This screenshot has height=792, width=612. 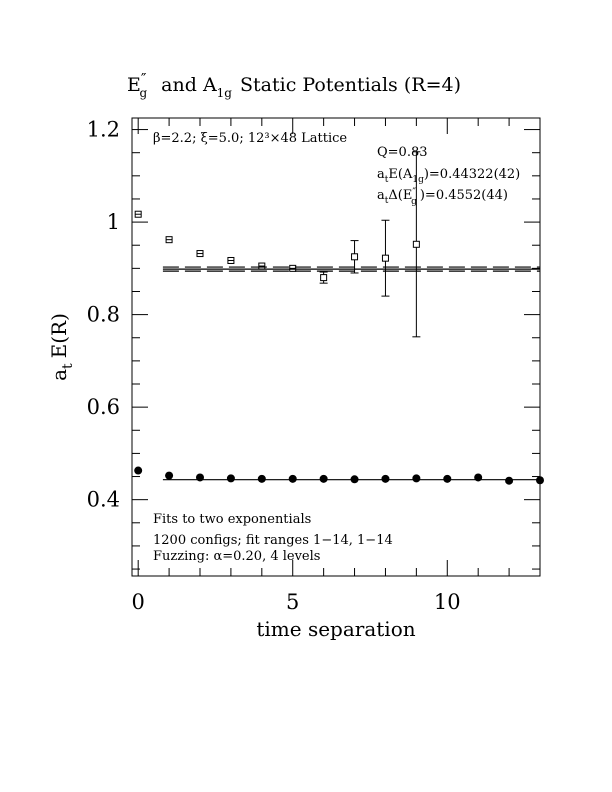 What do you see at coordinates (143, 93) in the screenshot?
I see `title-e-subscript: g` at bounding box center [143, 93].